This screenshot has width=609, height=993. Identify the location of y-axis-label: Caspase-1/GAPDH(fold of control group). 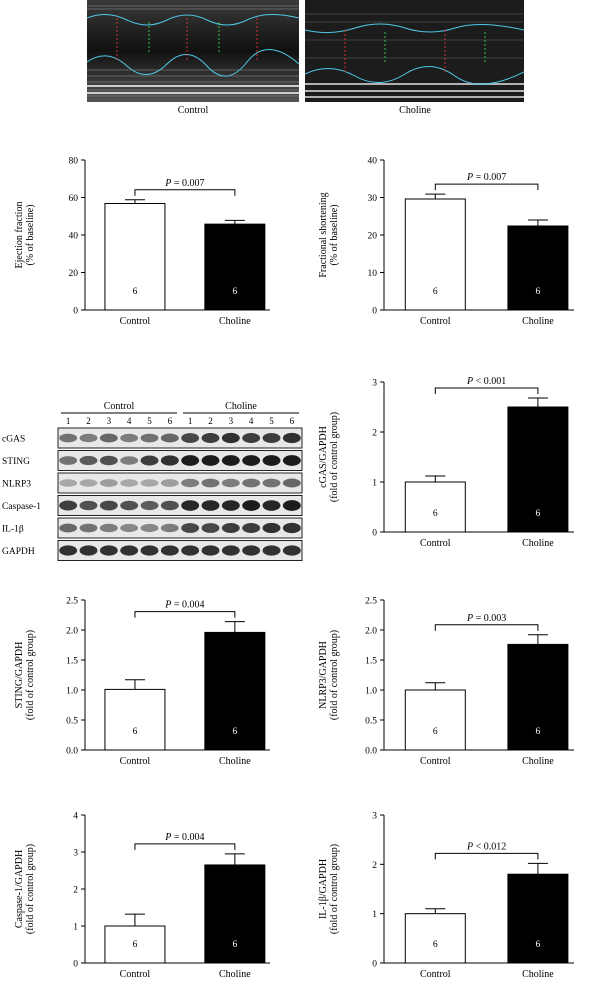
(25, 889).